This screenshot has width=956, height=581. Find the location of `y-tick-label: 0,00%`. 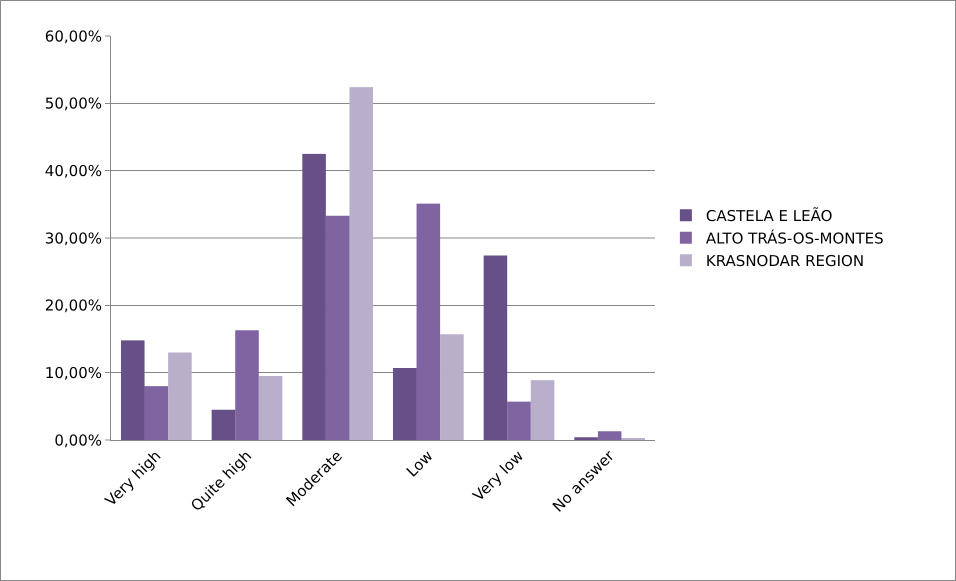

y-tick-label: 0,00% is located at coordinates (78, 440).